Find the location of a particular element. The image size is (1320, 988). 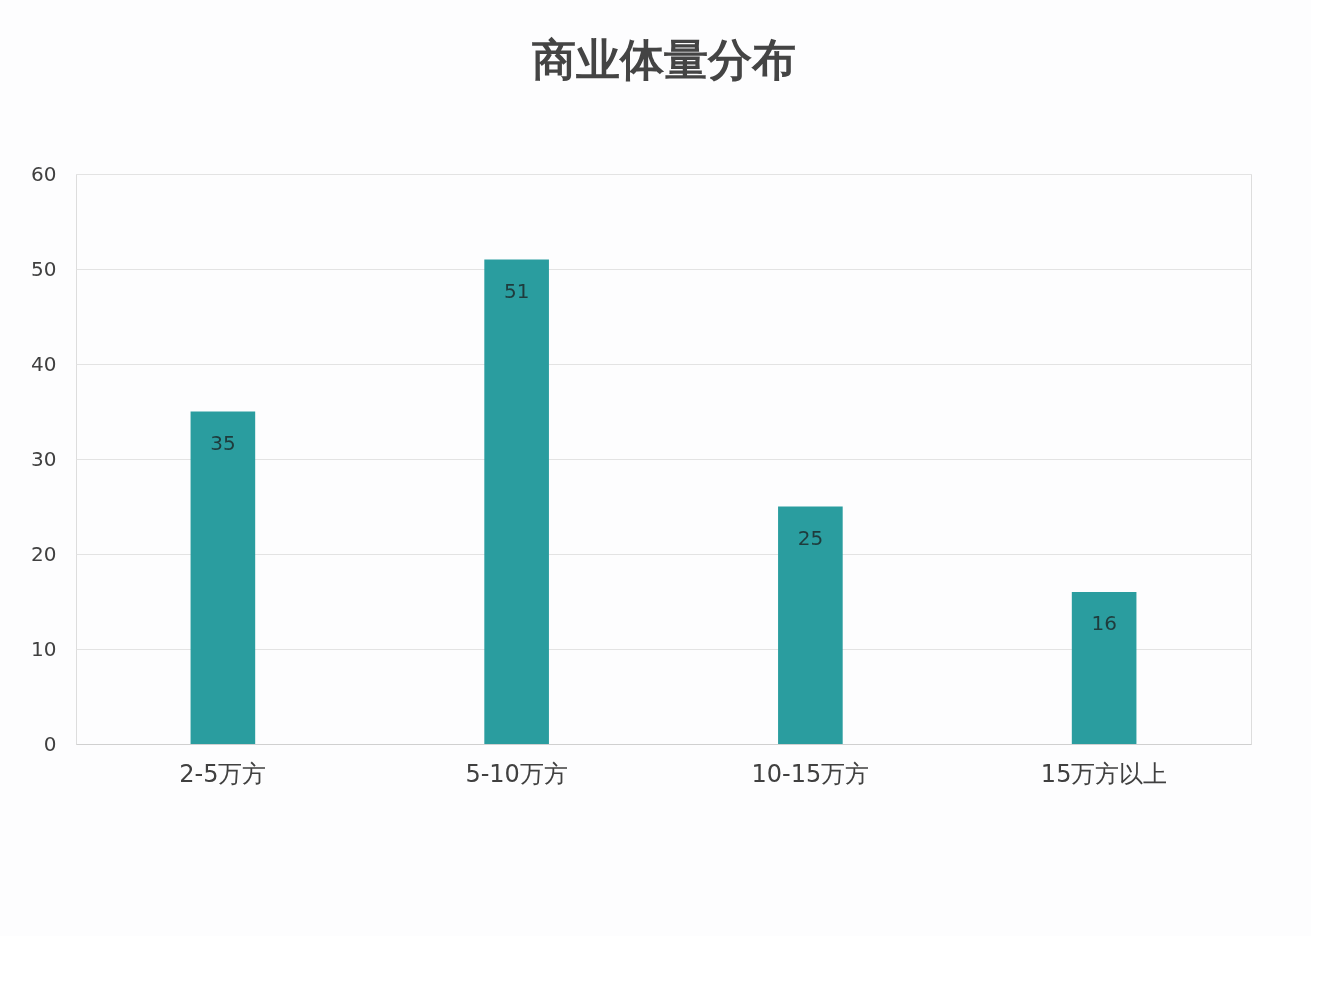

y-tick-label: 20 is located at coordinates (44, 553).